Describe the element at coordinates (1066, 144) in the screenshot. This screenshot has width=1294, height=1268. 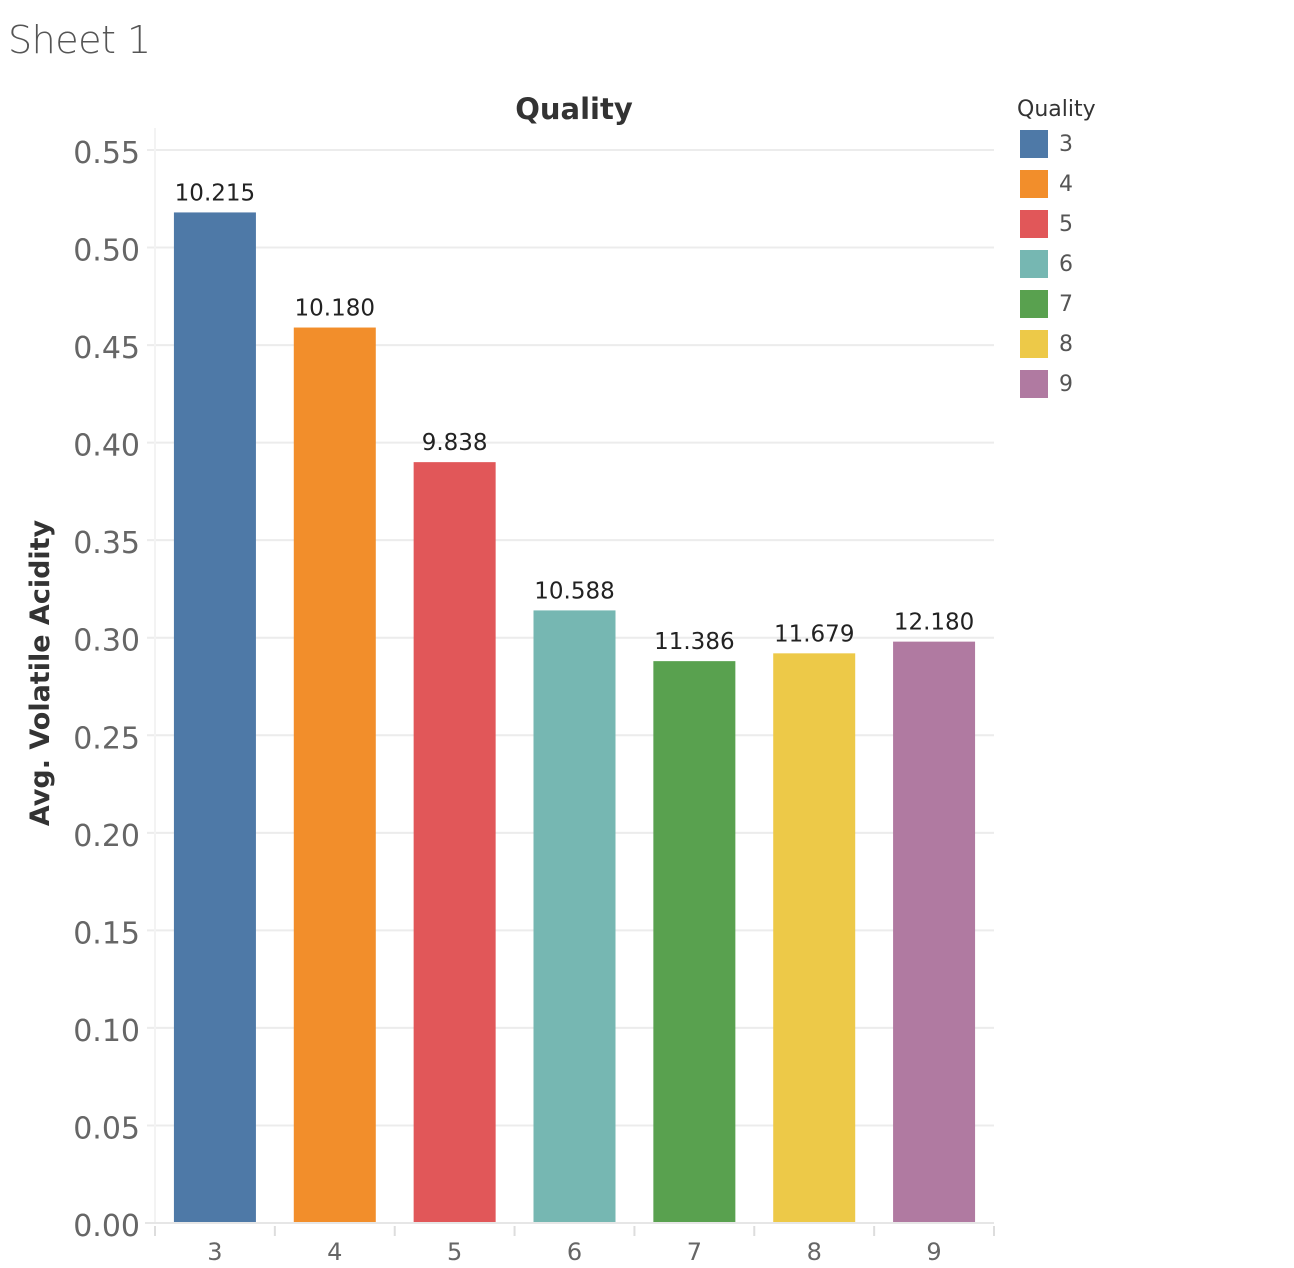
I see `legend-label: 3` at that location.